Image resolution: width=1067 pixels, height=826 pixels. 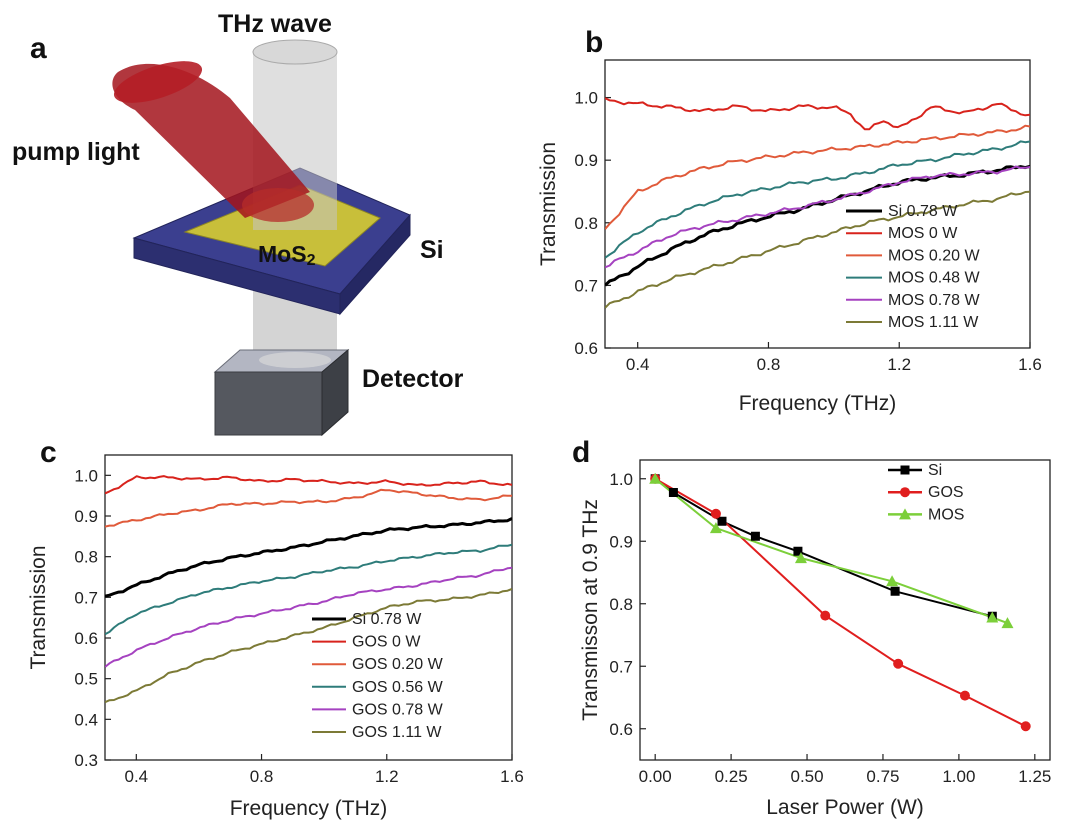 I want to click on legend-entry: GOS 0.20 W, so click(x=398, y=664).